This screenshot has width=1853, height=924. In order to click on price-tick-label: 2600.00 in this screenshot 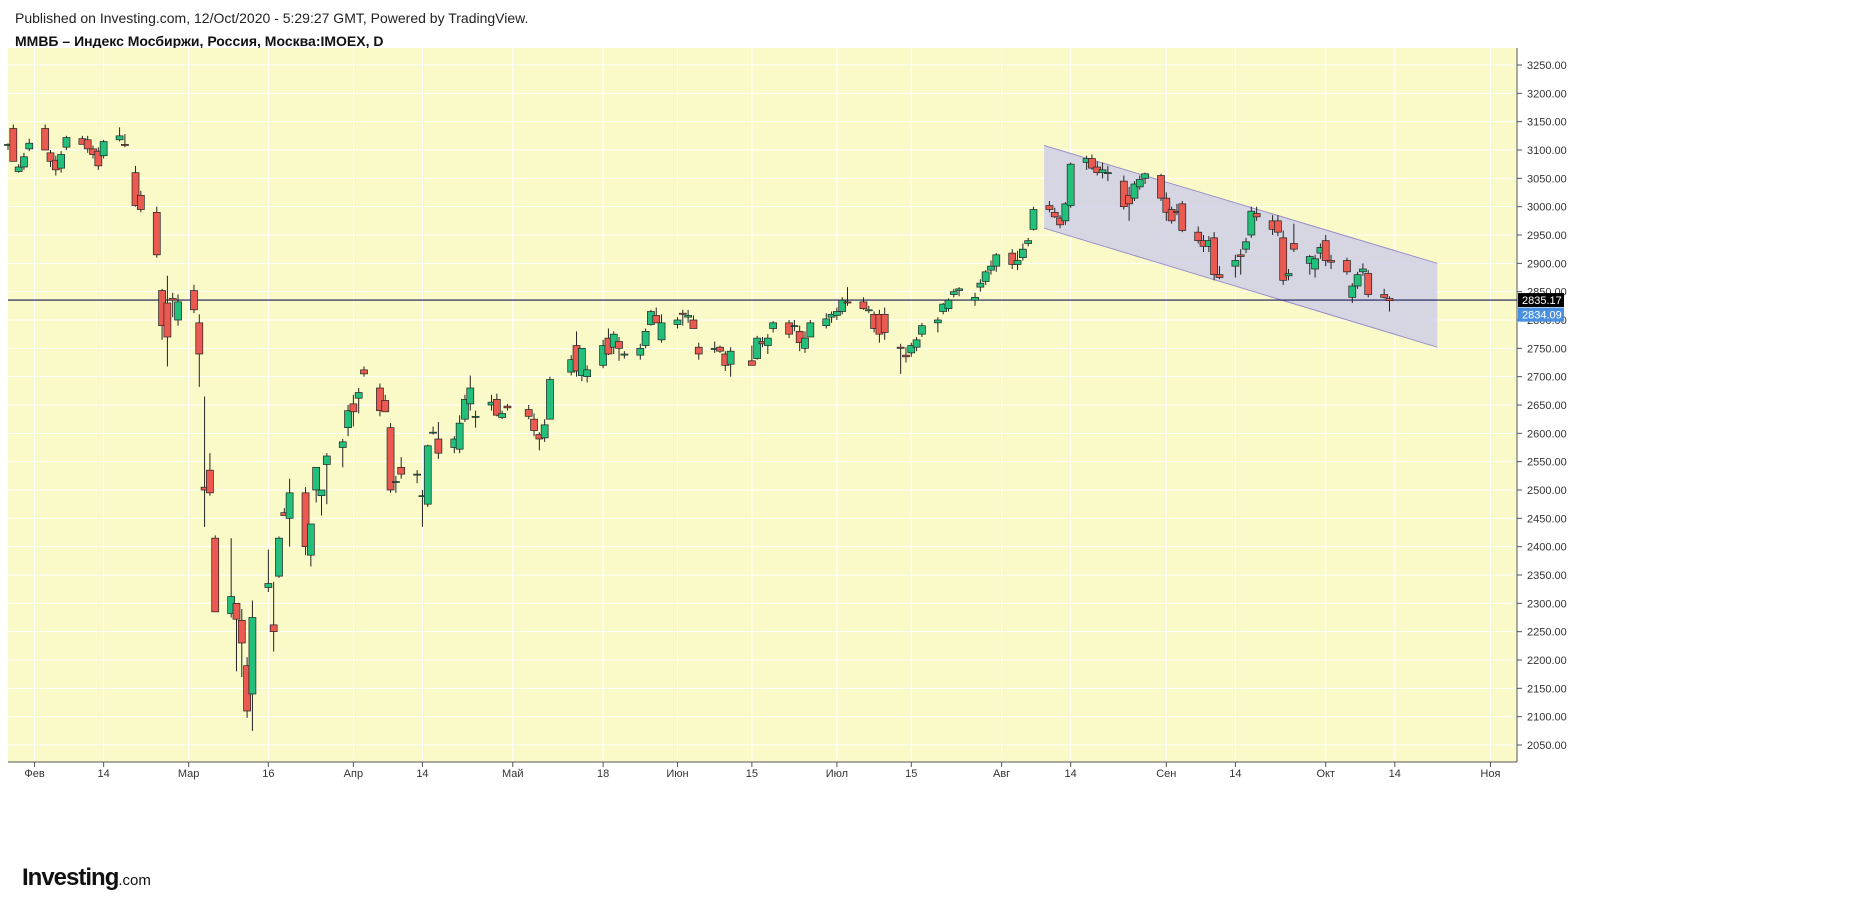, I will do `click(1547, 434)`.